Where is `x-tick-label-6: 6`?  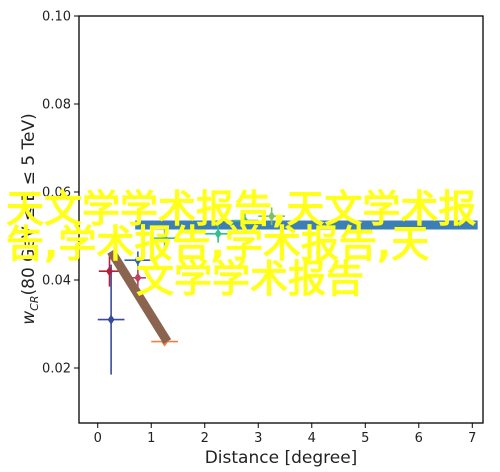 x-tick-label-6: 6 is located at coordinates (419, 438).